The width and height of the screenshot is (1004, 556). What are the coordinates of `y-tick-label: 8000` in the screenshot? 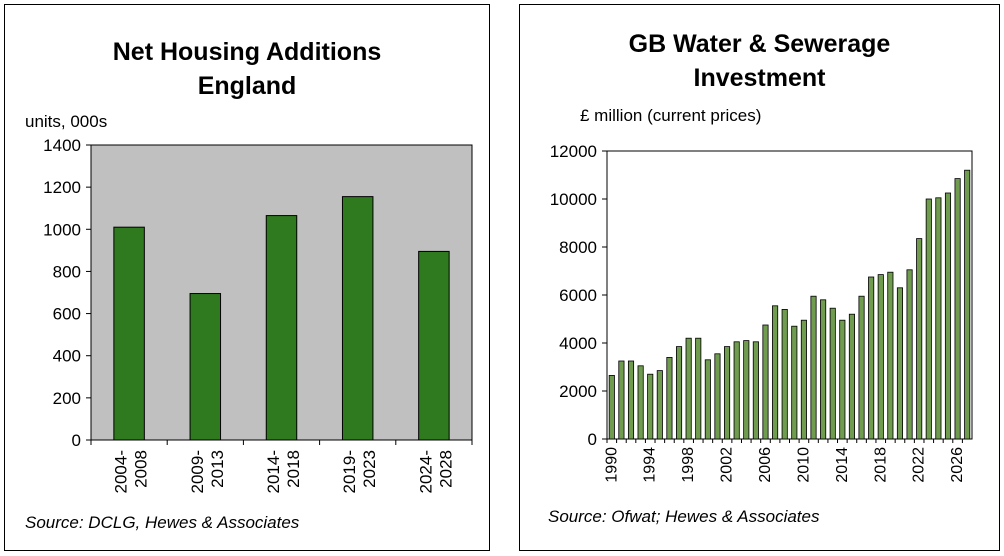 It's located at (578, 247).